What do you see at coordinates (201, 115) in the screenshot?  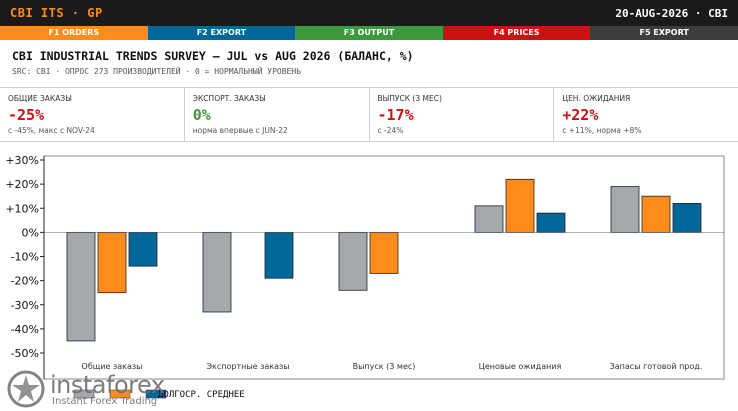 I see `kpi-value: 0%` at bounding box center [201, 115].